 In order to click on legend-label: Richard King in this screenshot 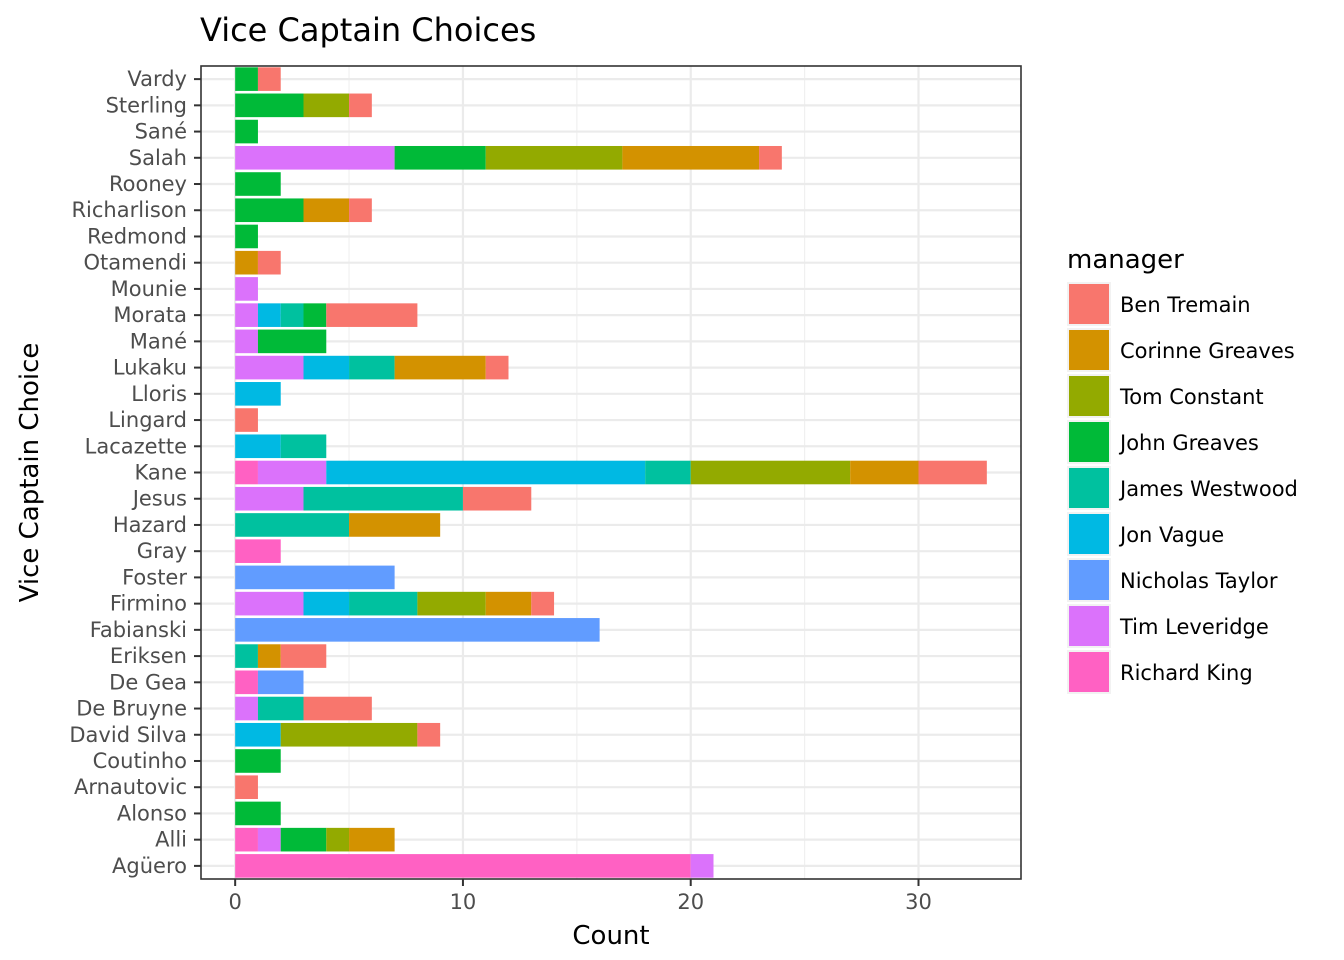, I will do `click(1186, 673)`.